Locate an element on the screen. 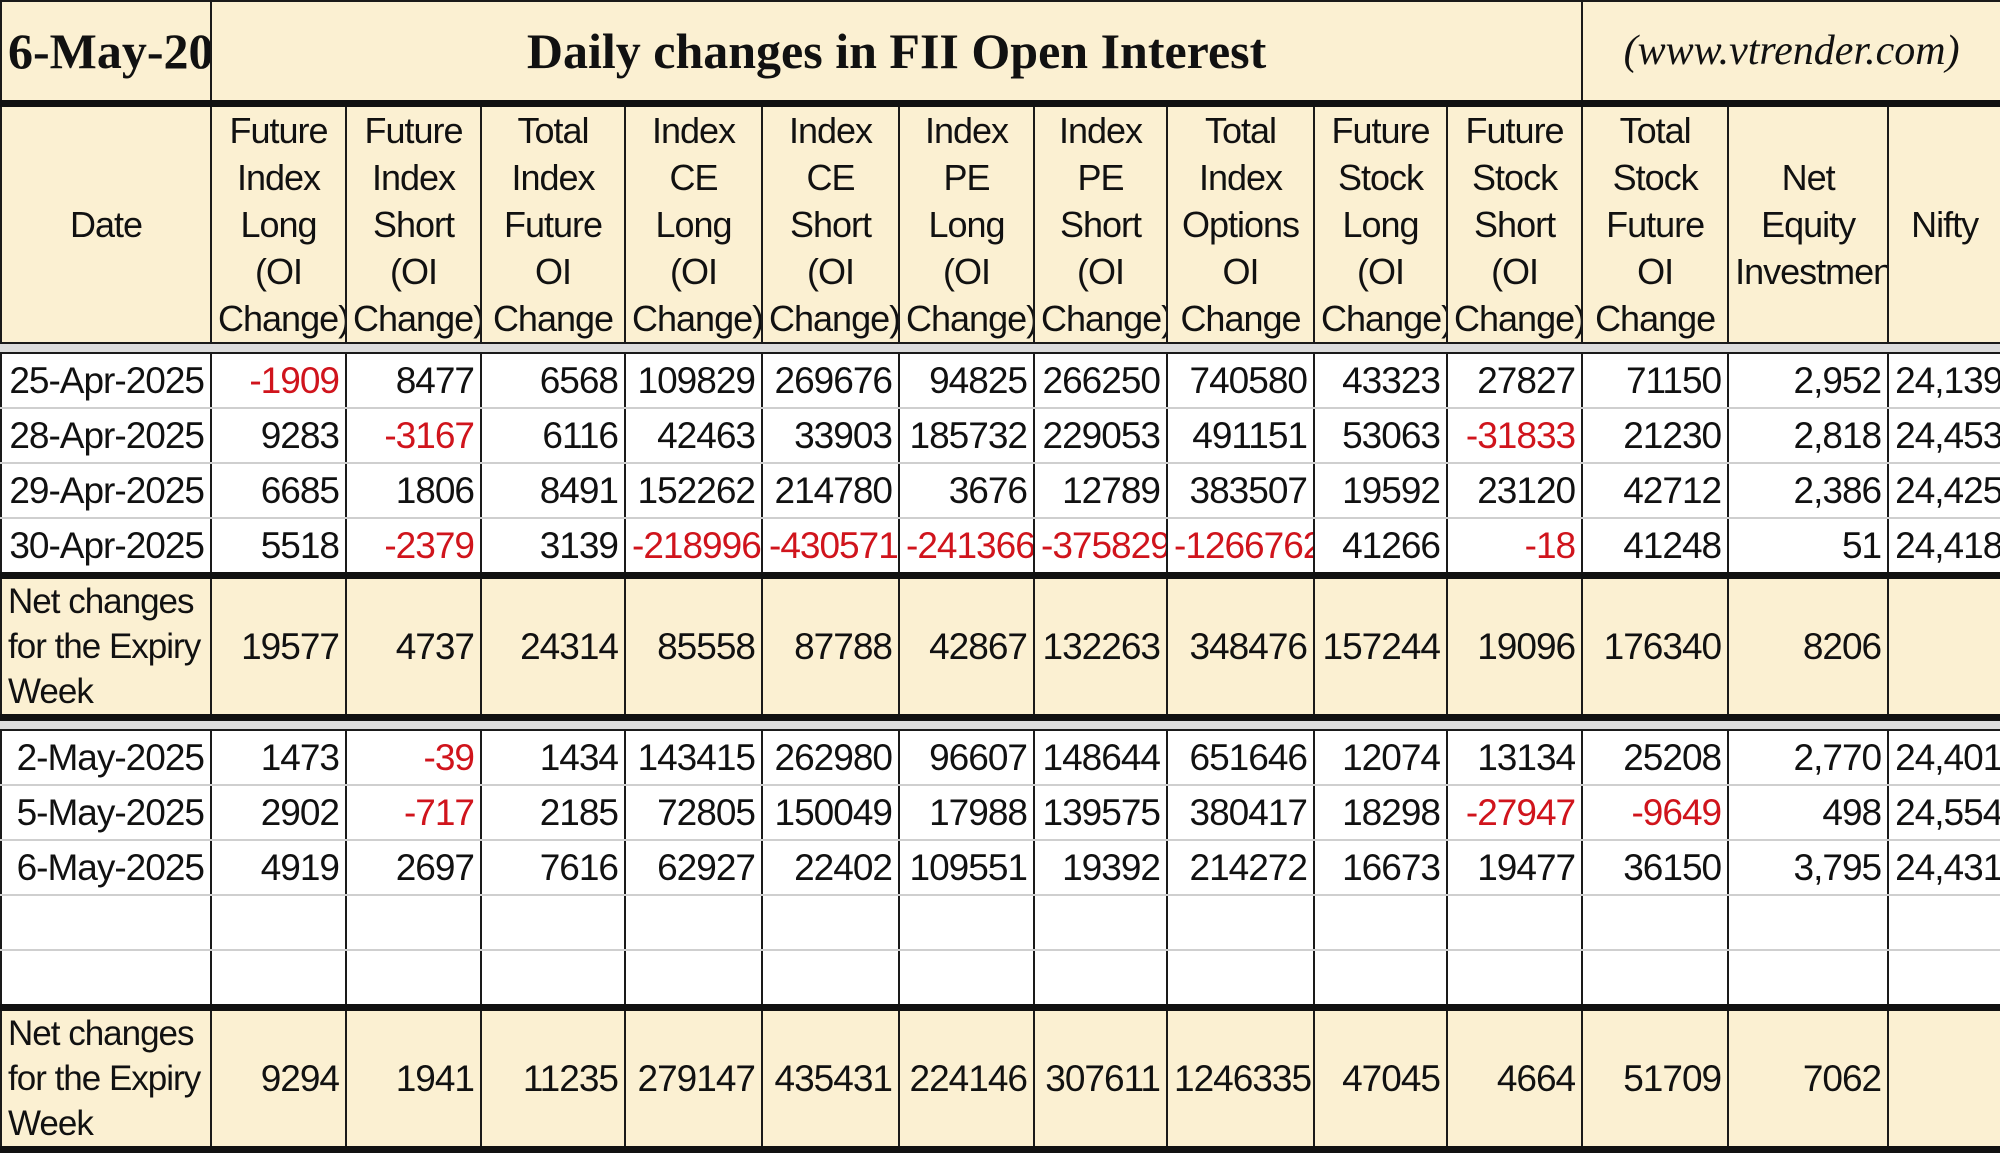 This screenshot has width=2000, height=1153. value-cell: -1266762 is located at coordinates (1240, 547).